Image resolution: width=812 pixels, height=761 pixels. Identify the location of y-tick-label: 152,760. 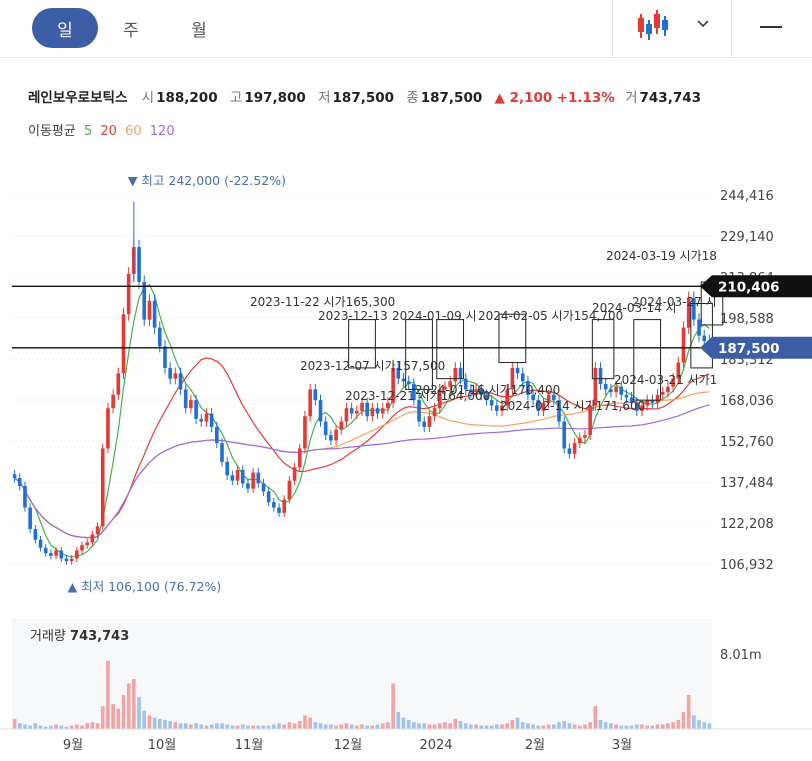
(747, 442).